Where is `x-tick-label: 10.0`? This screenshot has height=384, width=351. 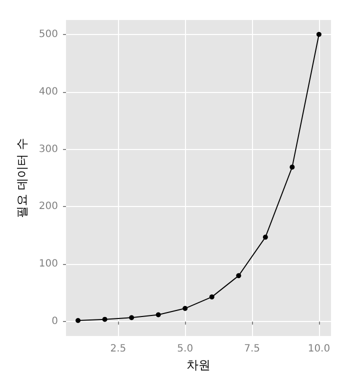 x-tick-label: 10.0 is located at coordinates (319, 349).